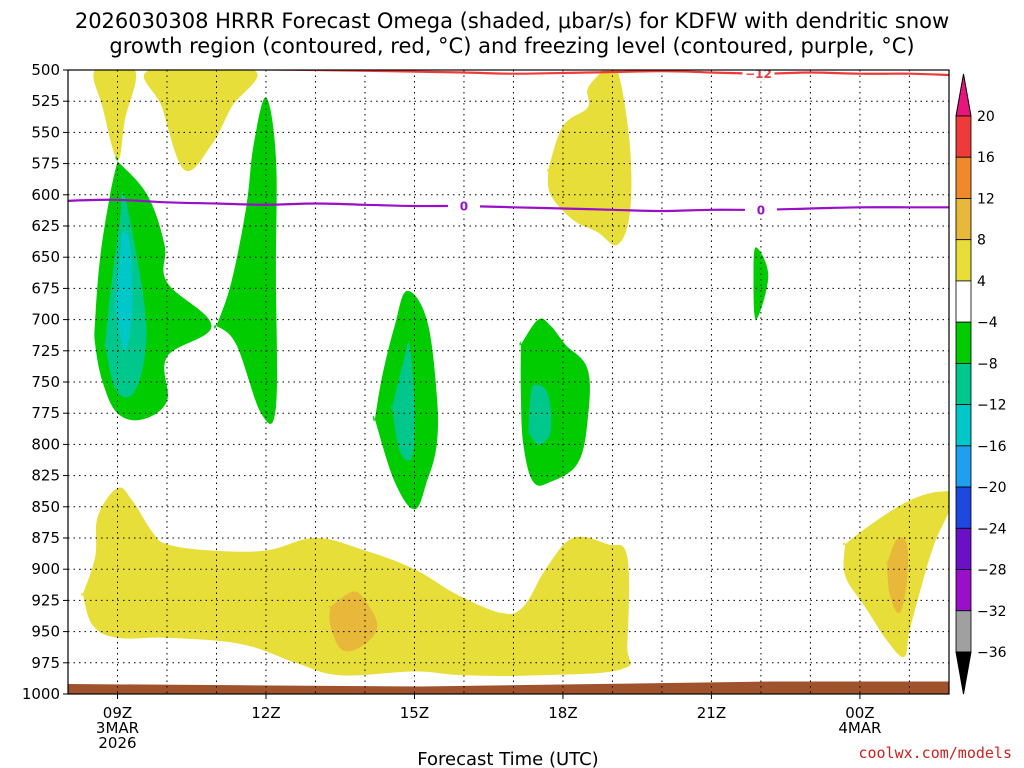 The image size is (1024, 768). Describe the element at coordinates (41, 694) in the screenshot. I see `y-tick-label-1000: 1000` at that location.